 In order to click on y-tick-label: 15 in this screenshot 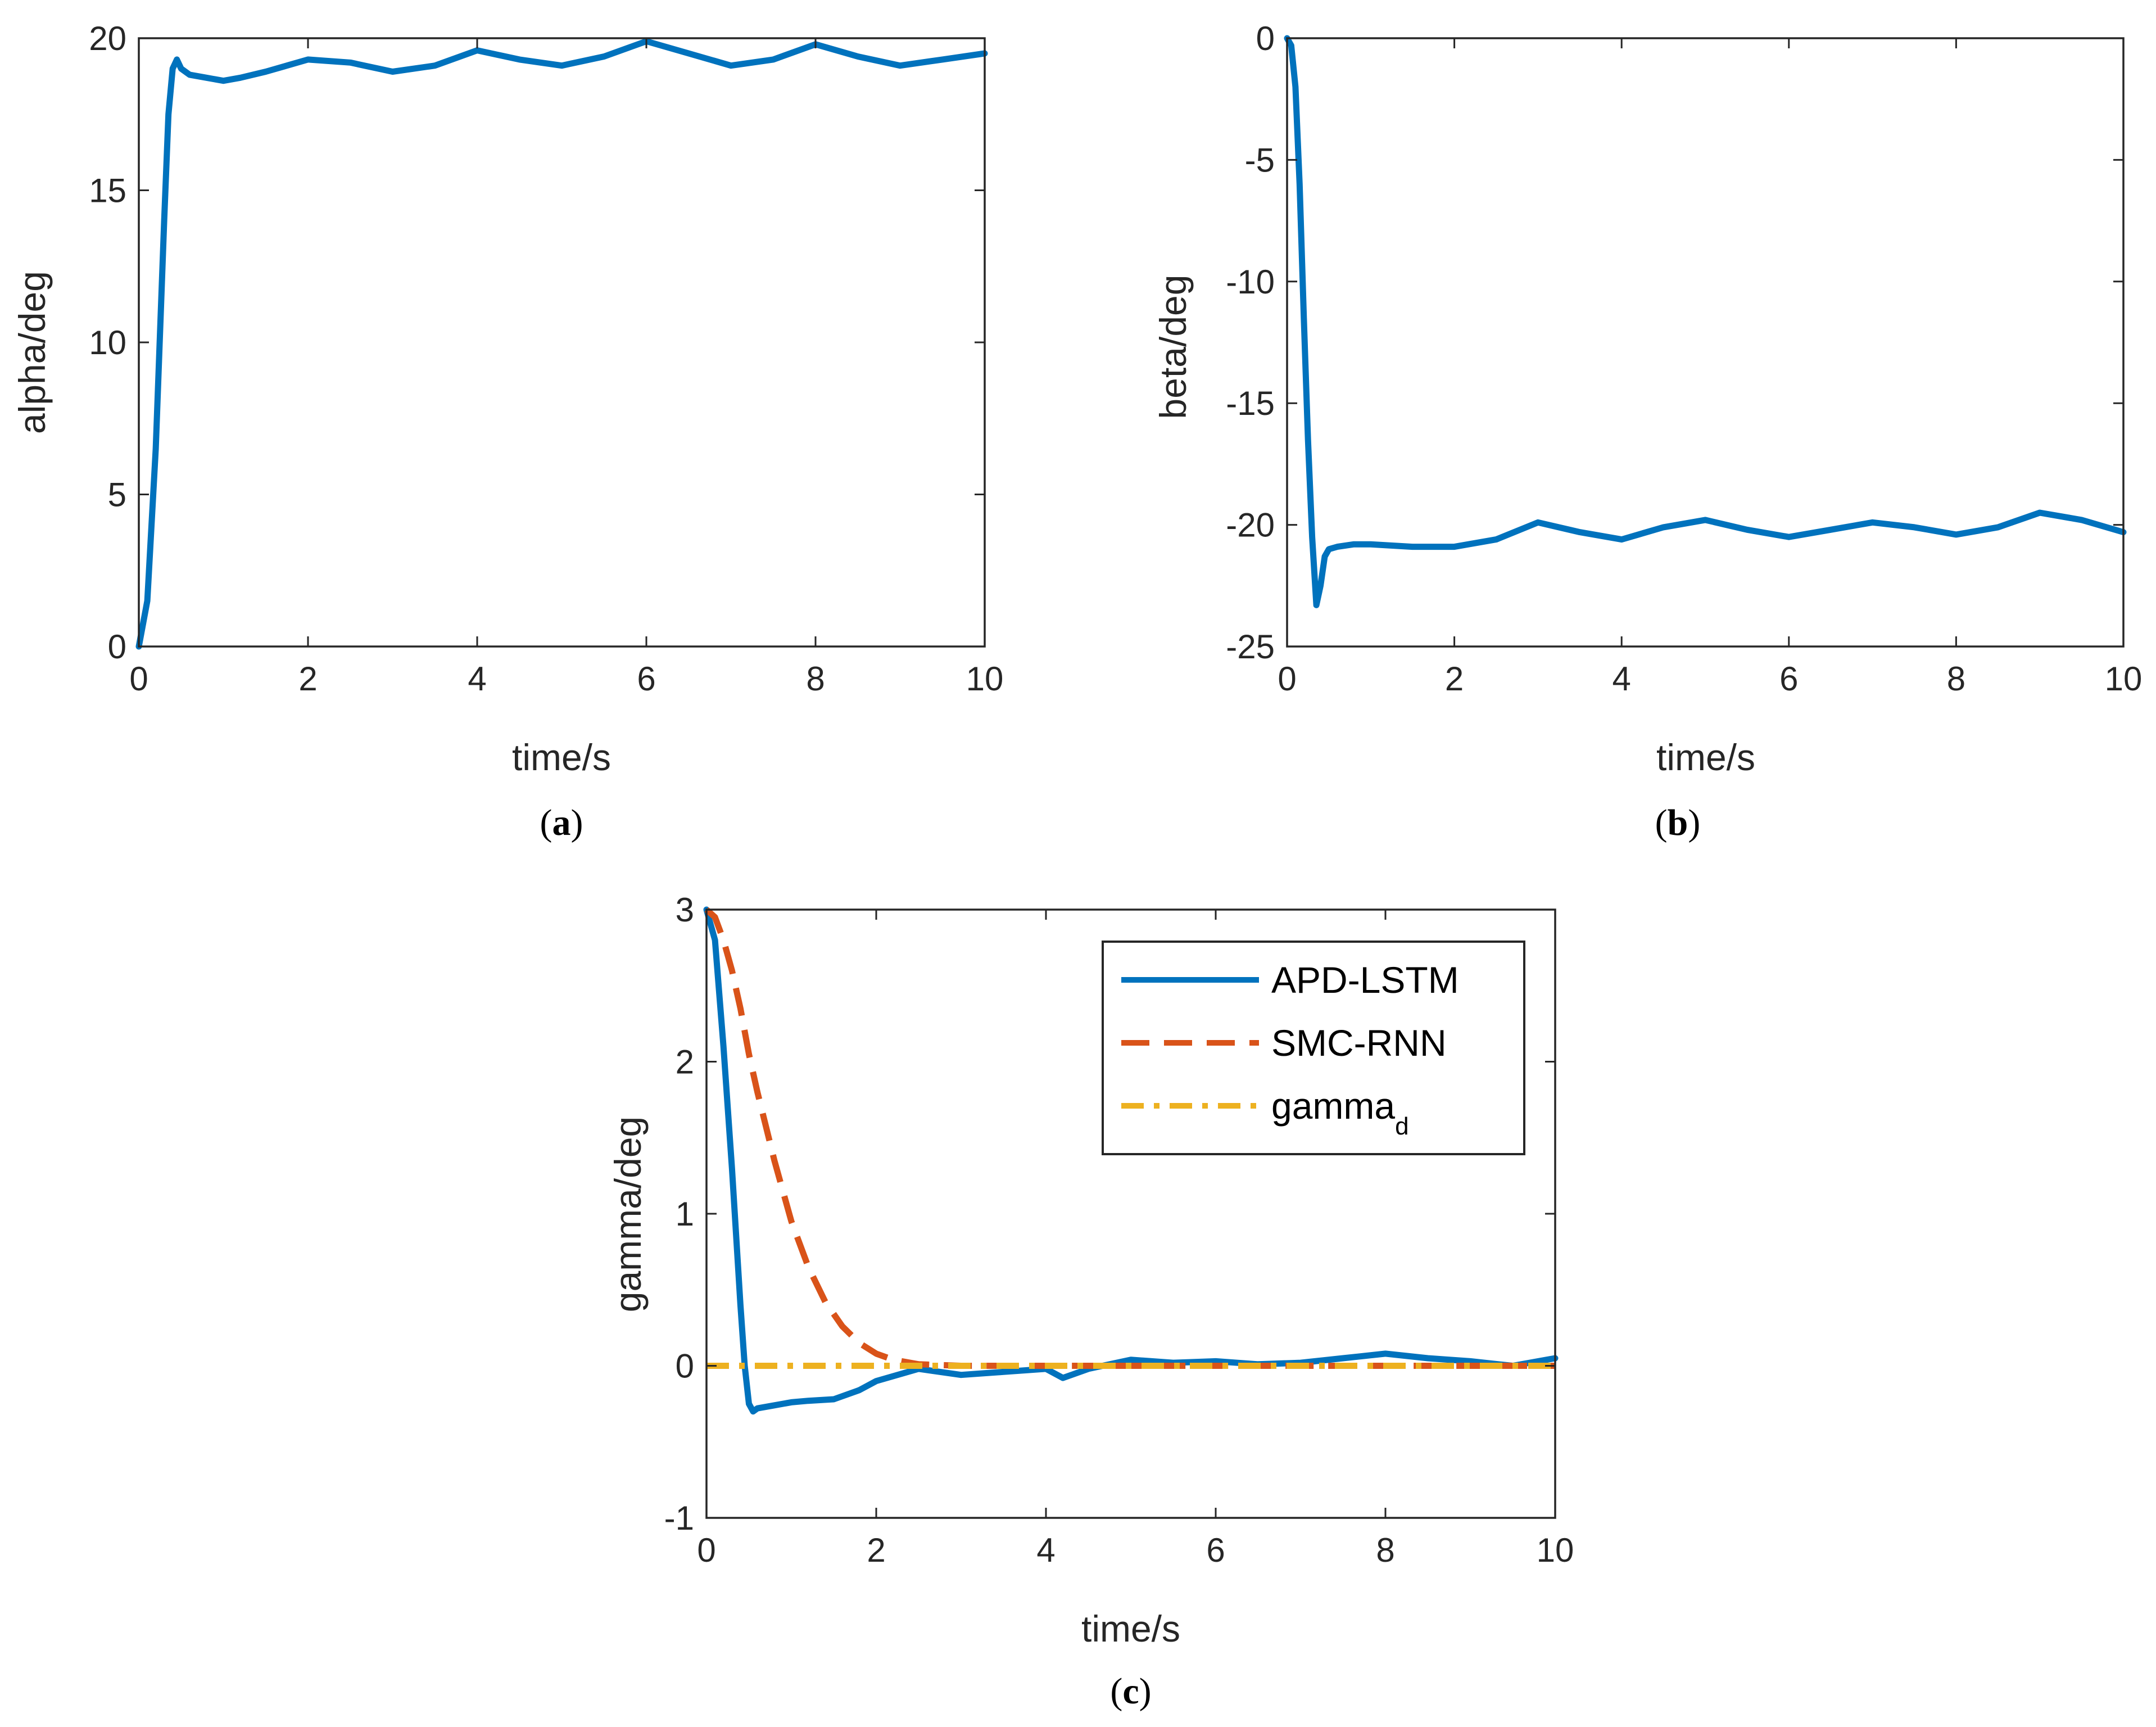, I will do `click(107, 191)`.